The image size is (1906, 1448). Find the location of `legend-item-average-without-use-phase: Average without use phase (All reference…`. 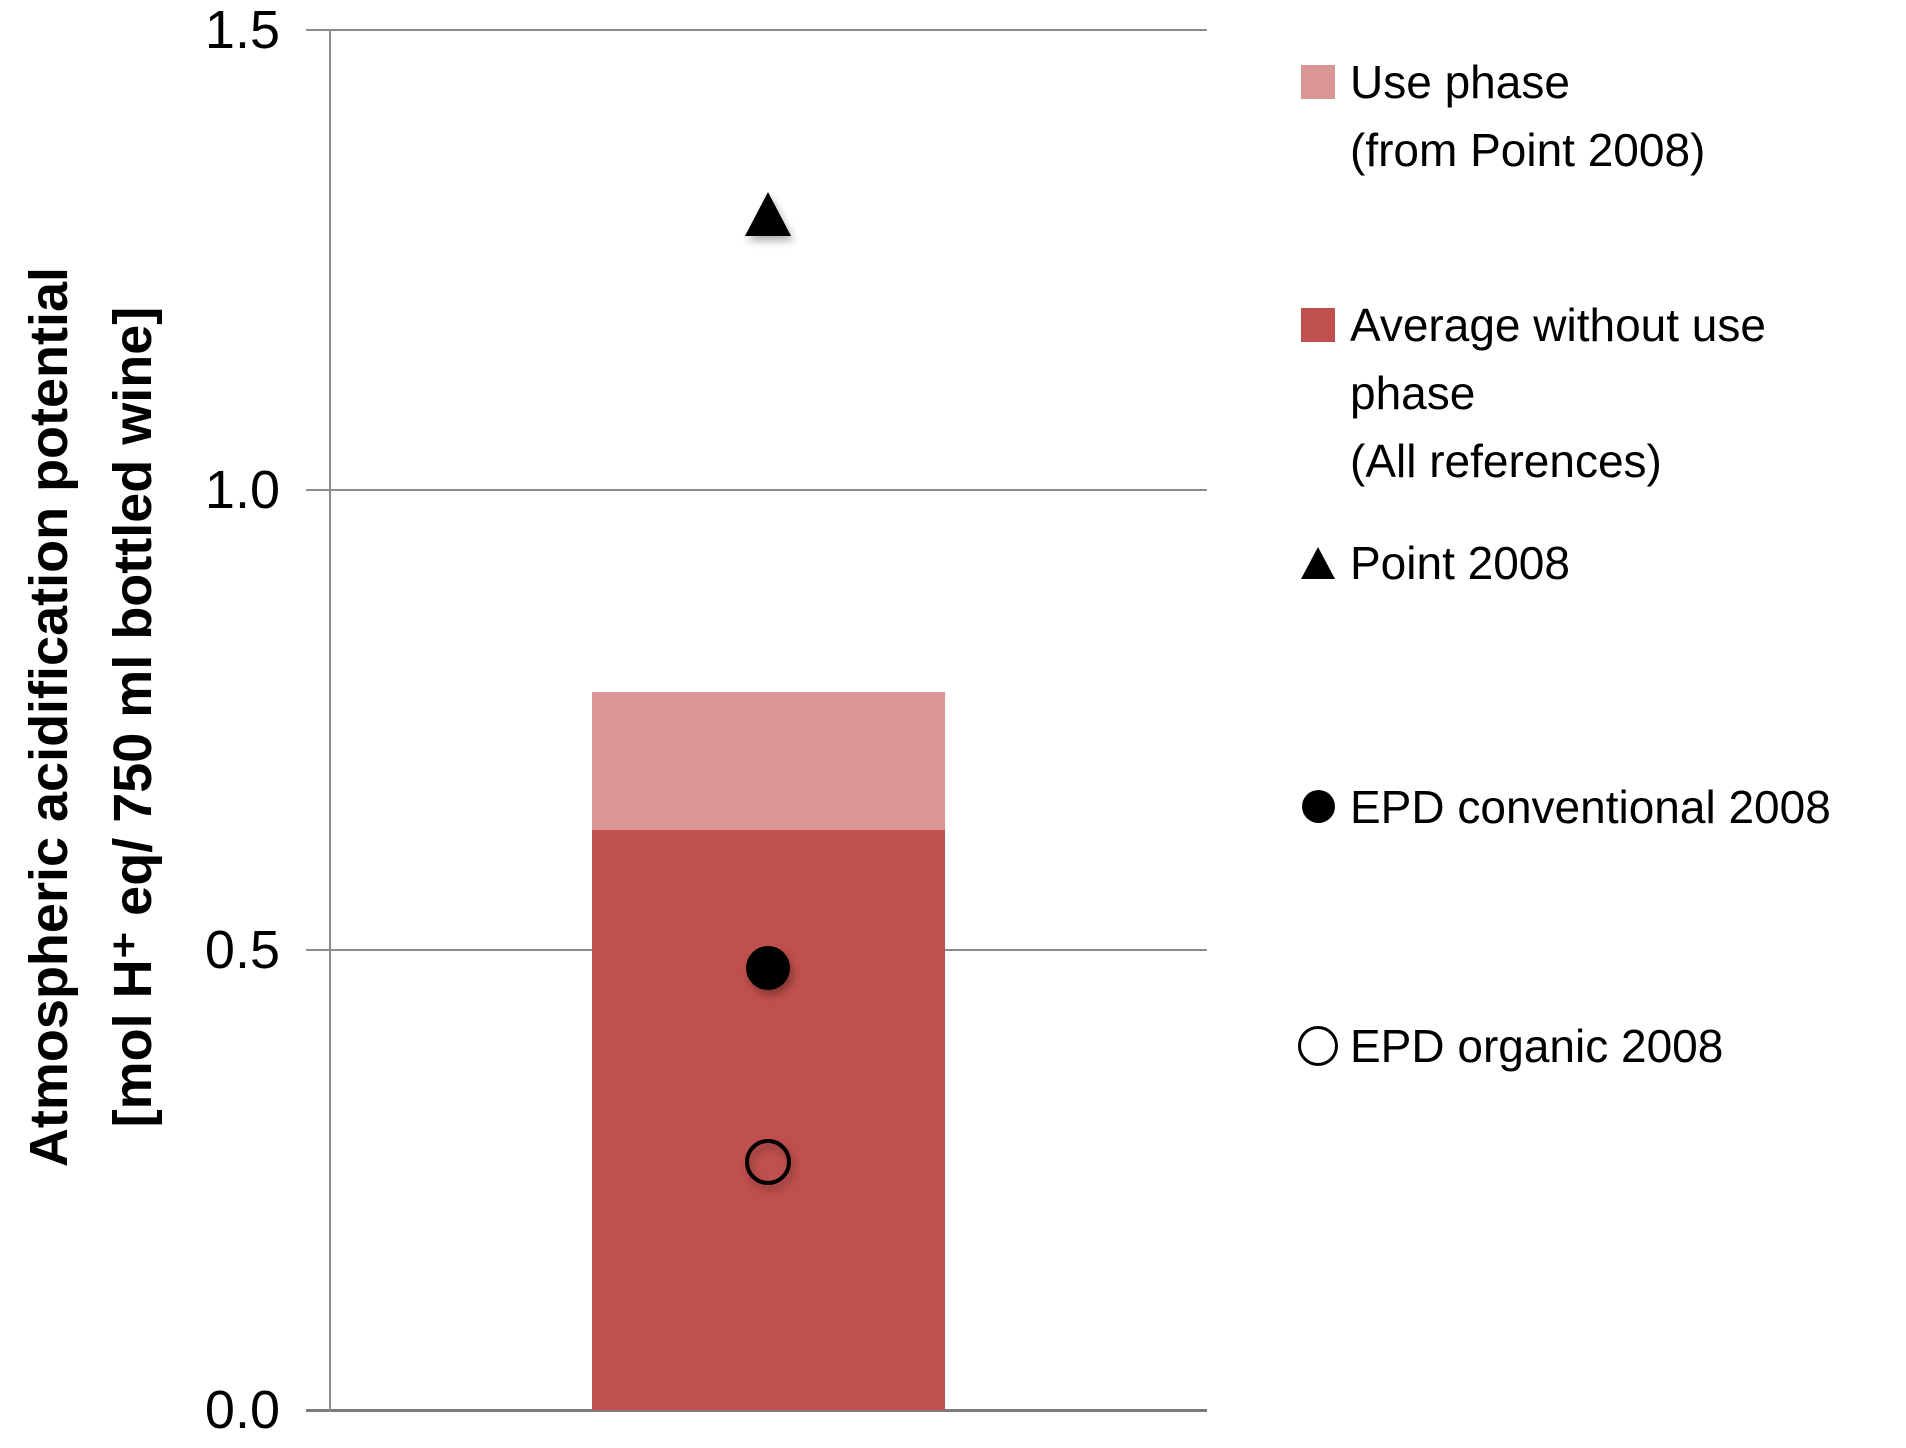

legend-item-average-without-use-phase: Average without use phase (All reference… is located at coordinates (1532, 393).